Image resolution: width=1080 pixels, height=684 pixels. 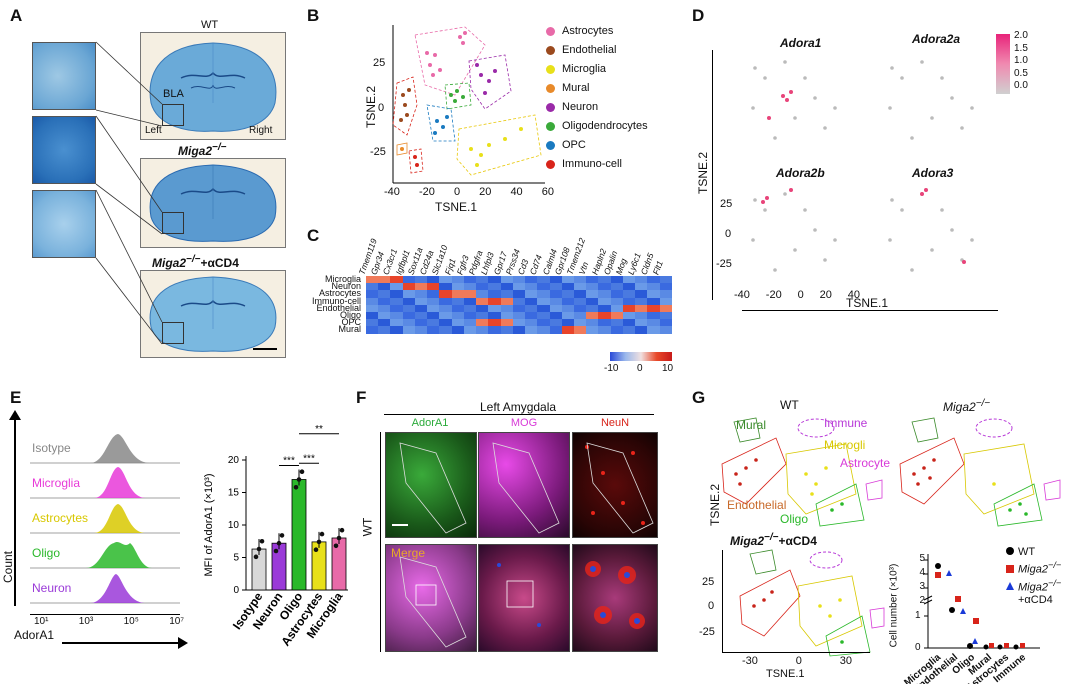 What do you see at coordinates (1021, 35) in the screenshot?
I see `cbar-tick: 2.0` at bounding box center [1021, 35].